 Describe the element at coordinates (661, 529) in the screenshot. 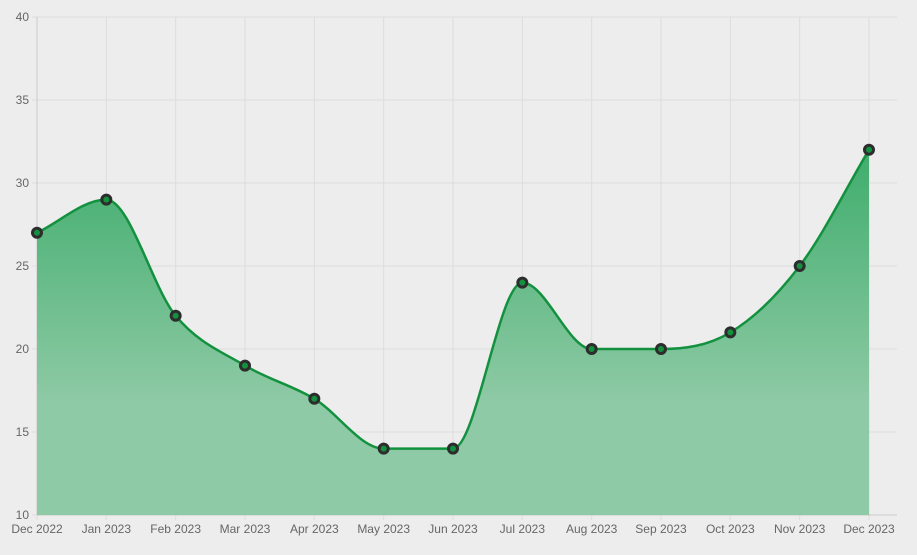

I see `x-tick-label: Sep 2023` at that location.